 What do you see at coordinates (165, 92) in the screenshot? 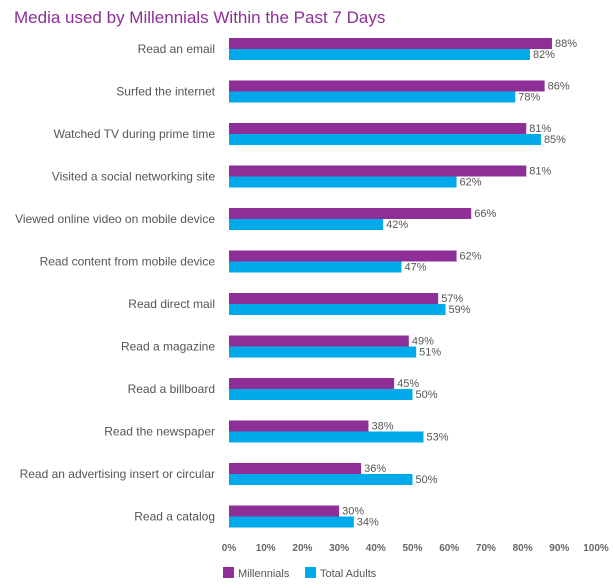
I see `category-label: Surfed the internet` at bounding box center [165, 92].